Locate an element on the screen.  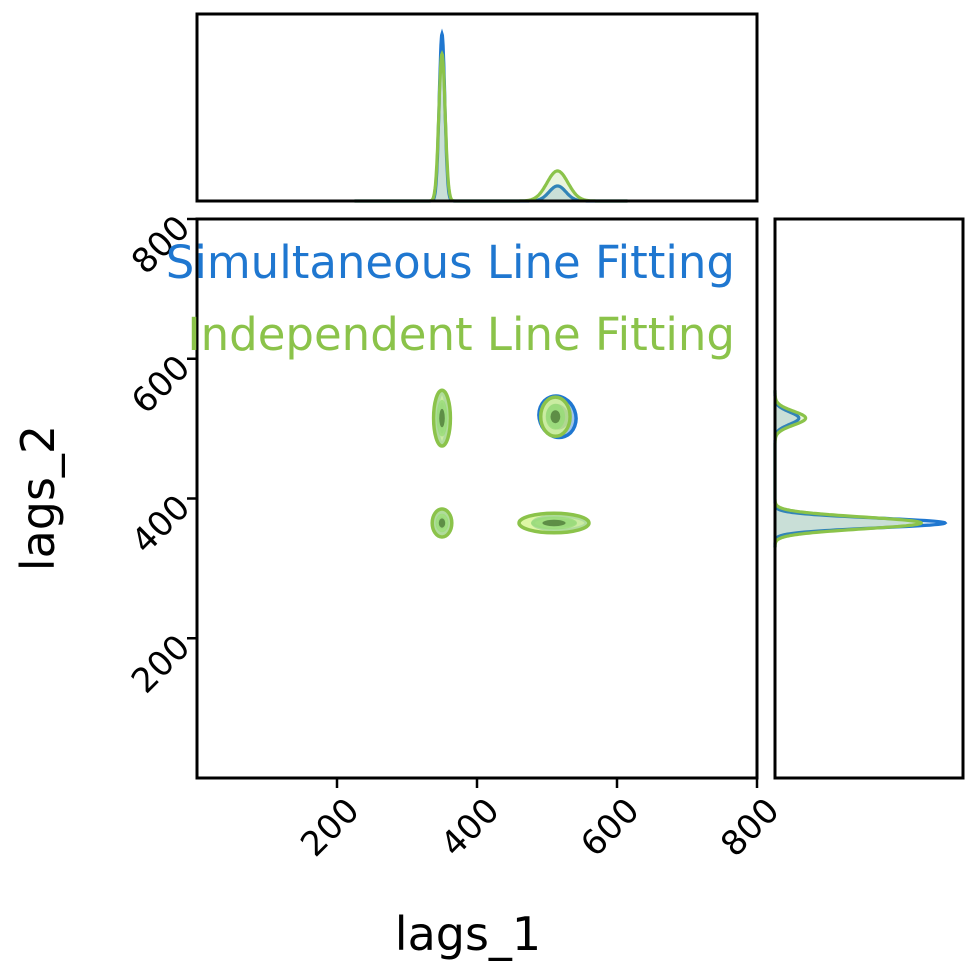
marginal-x-fill-simultaneous is located at coordinates (491, 117).